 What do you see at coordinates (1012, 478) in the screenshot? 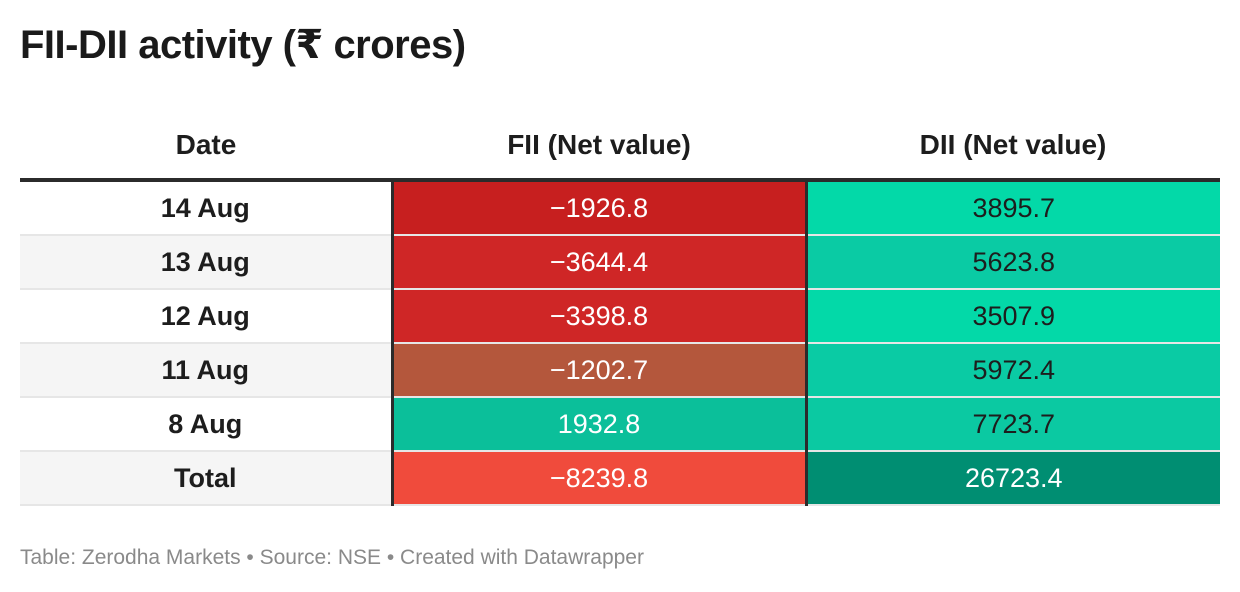
I see `dii-total-cell: 26723.4` at bounding box center [1012, 478].